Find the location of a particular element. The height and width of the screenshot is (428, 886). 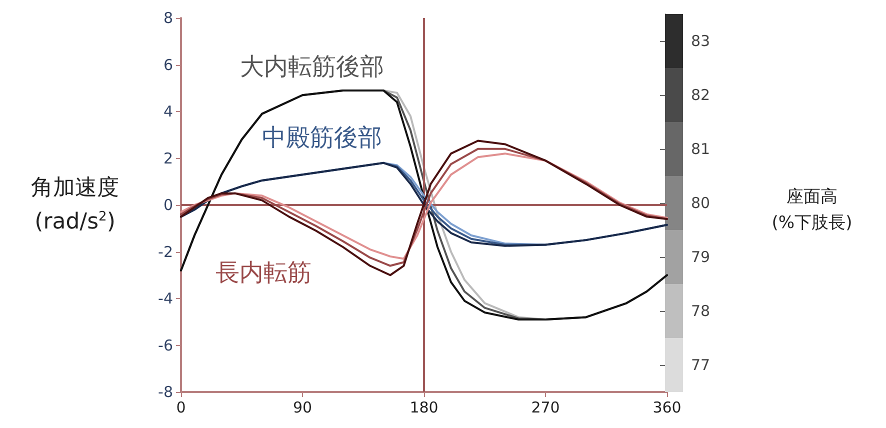

annotation: 中殿筋後部 is located at coordinates (322, 138).